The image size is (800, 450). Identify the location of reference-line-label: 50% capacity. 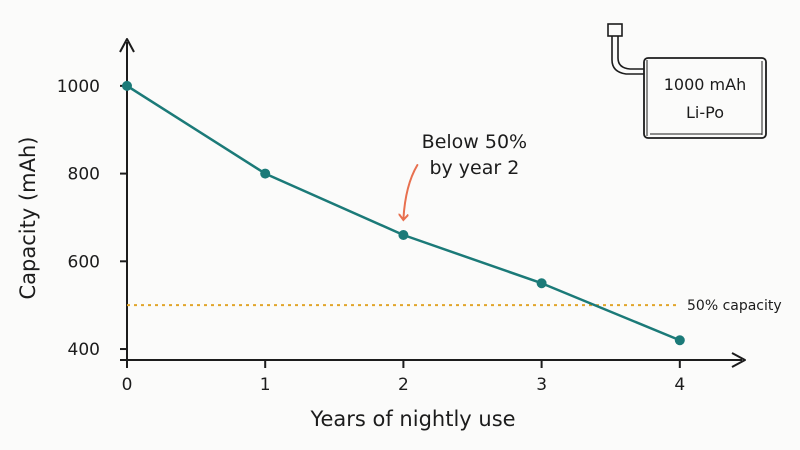
(734, 306).